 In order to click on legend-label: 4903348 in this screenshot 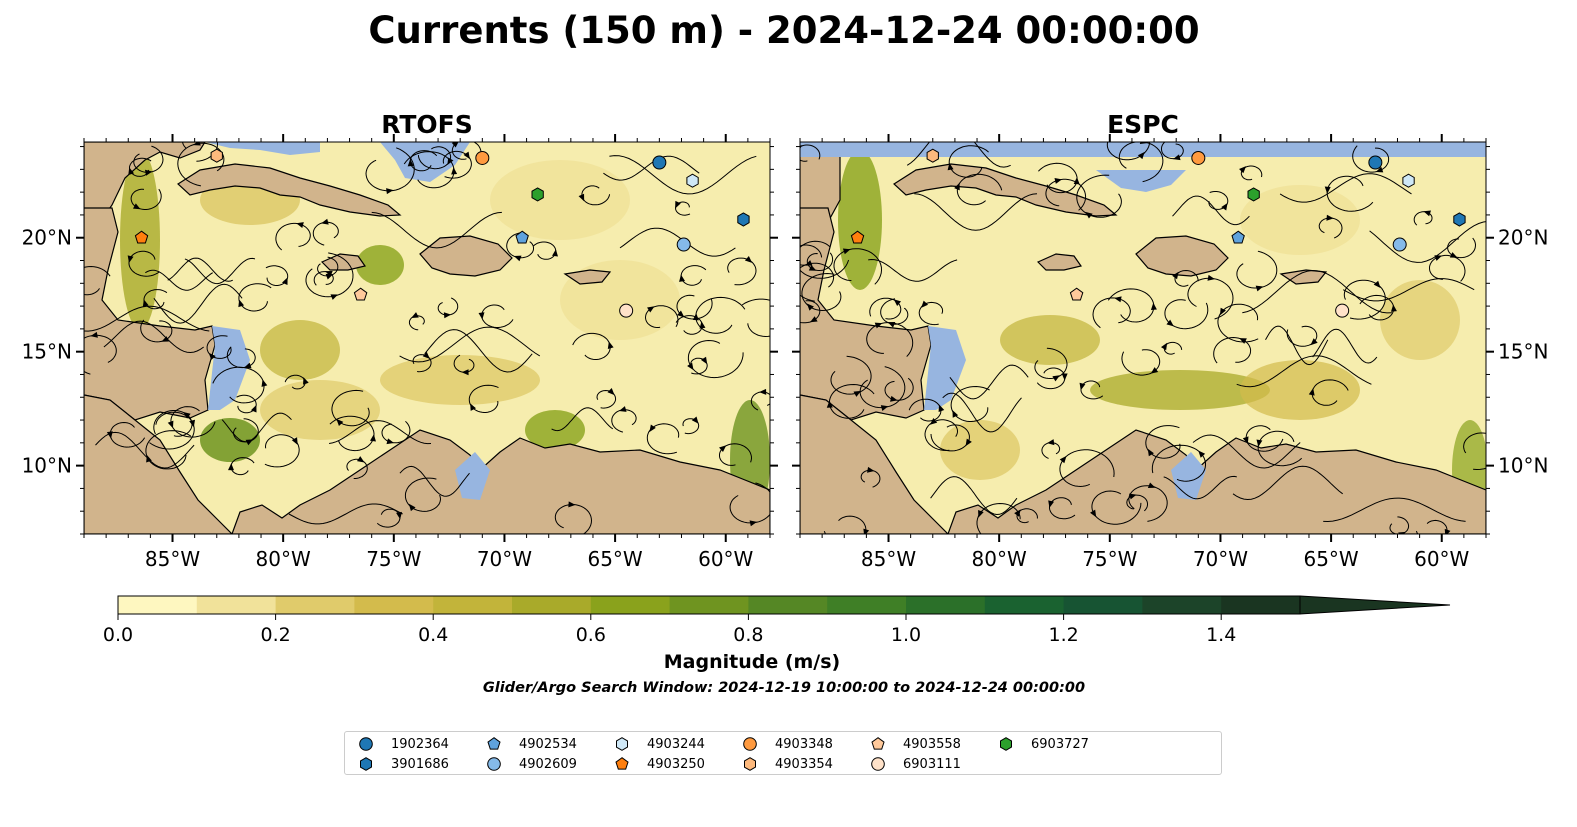, I will do `click(804, 744)`.